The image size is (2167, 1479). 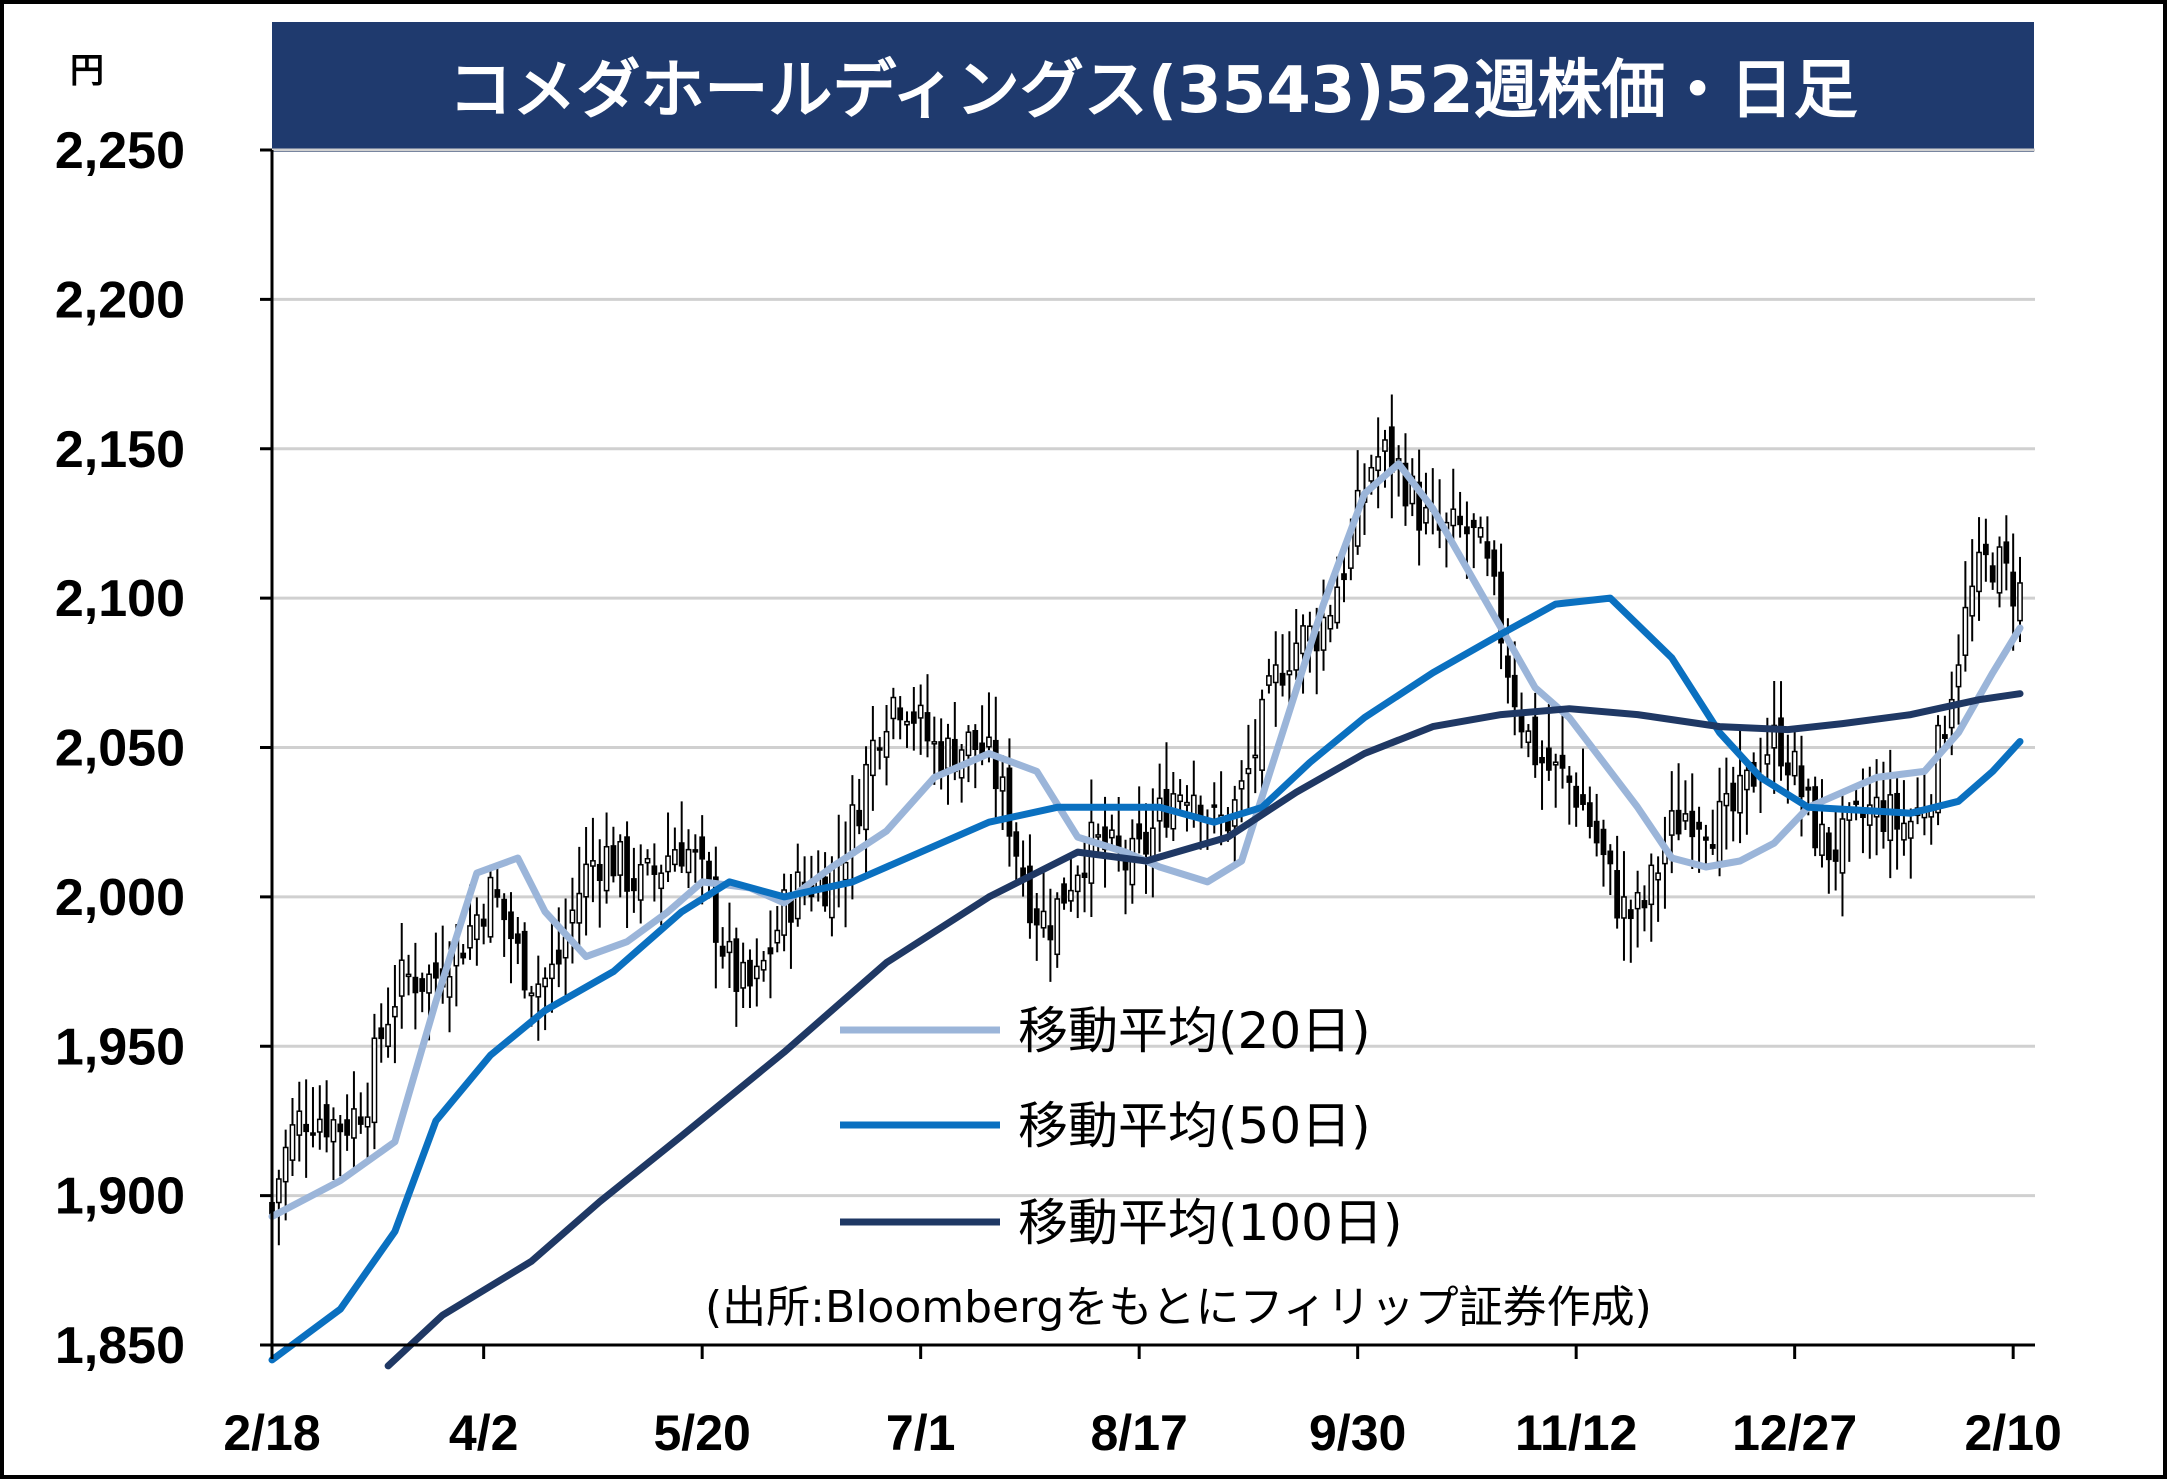 I want to click on legend-label-ma100: 移動平均(100日), so click(x=1210, y=1223).